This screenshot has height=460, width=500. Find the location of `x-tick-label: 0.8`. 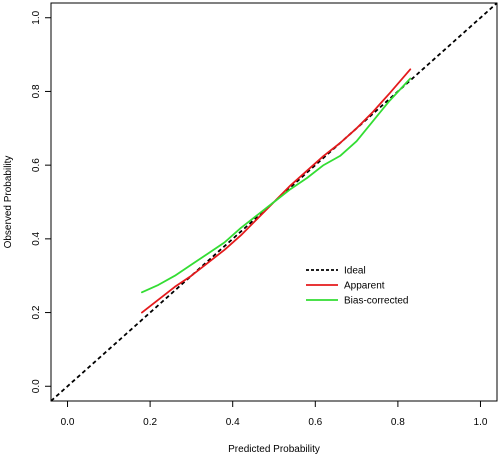

x-tick-label: 0.8 is located at coordinates (398, 422).